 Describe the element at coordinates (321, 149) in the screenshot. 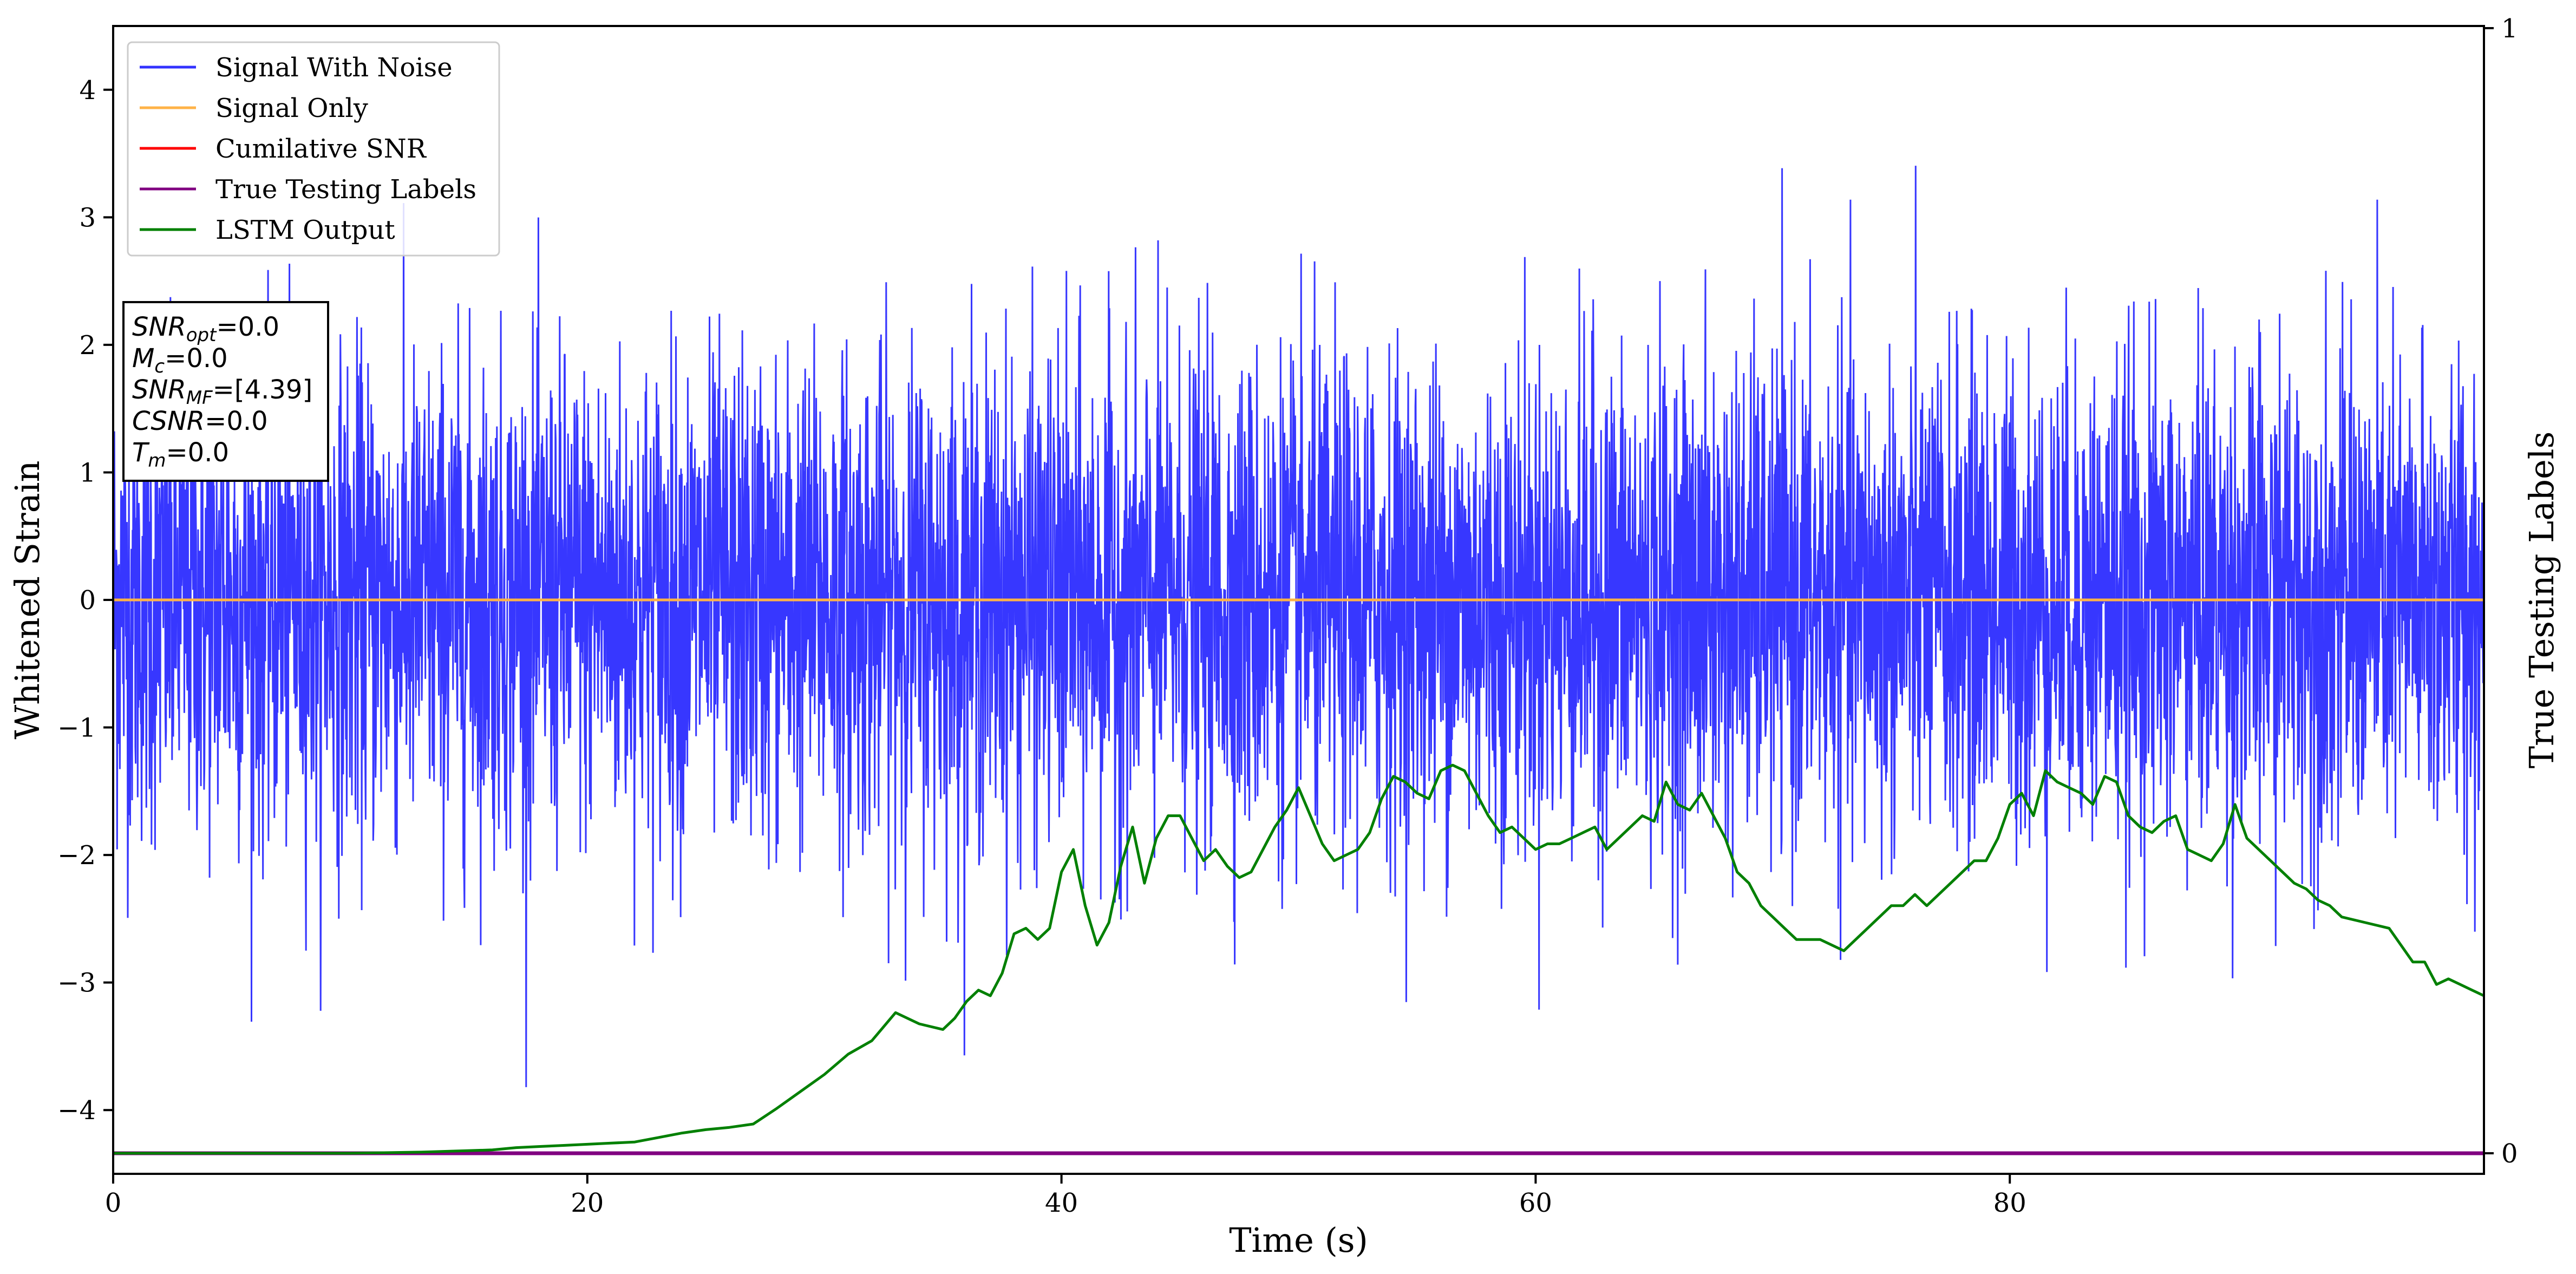

I see `legend-label: Cumilative SNR` at that location.